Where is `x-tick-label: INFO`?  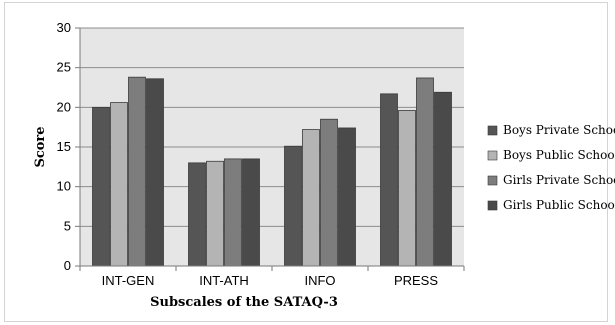
x-tick-label: INFO is located at coordinates (319, 280).